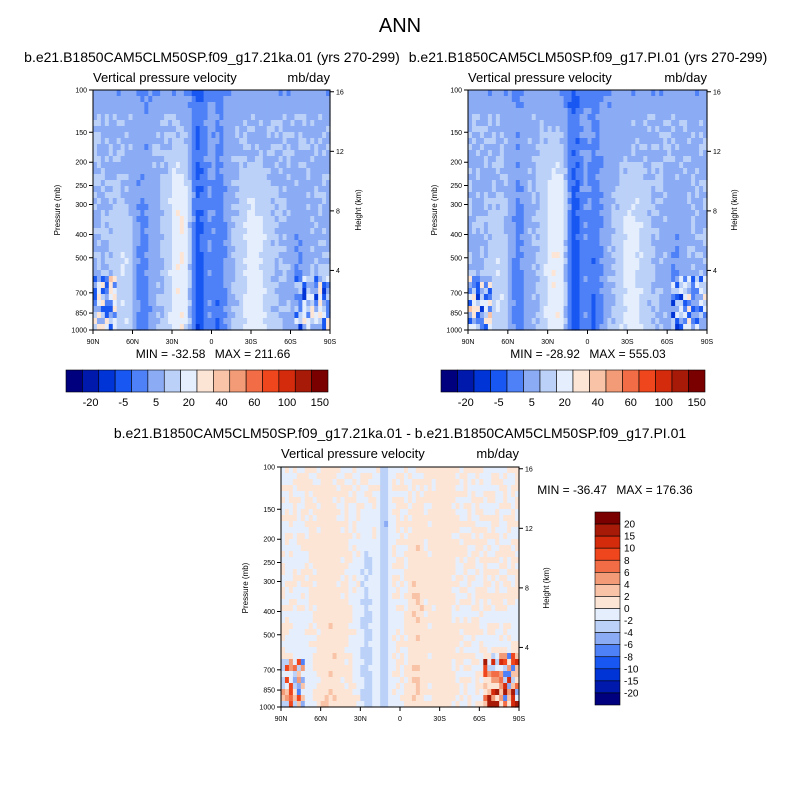 The image size is (800, 800). Describe the element at coordinates (685, 77) in the screenshot. I see `panel-subtitle-right: mb/day` at that location.